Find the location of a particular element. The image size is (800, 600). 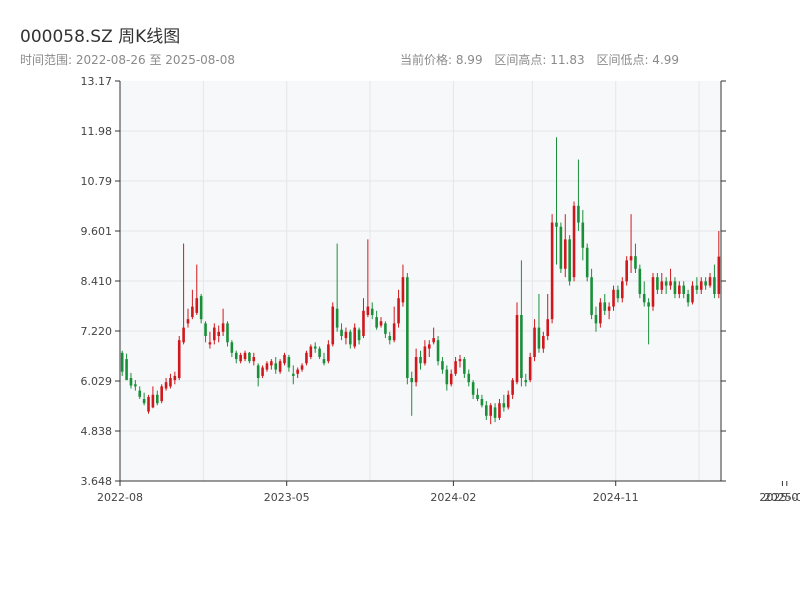

y-tick-label: 9.601 is located at coordinates (97, 231).